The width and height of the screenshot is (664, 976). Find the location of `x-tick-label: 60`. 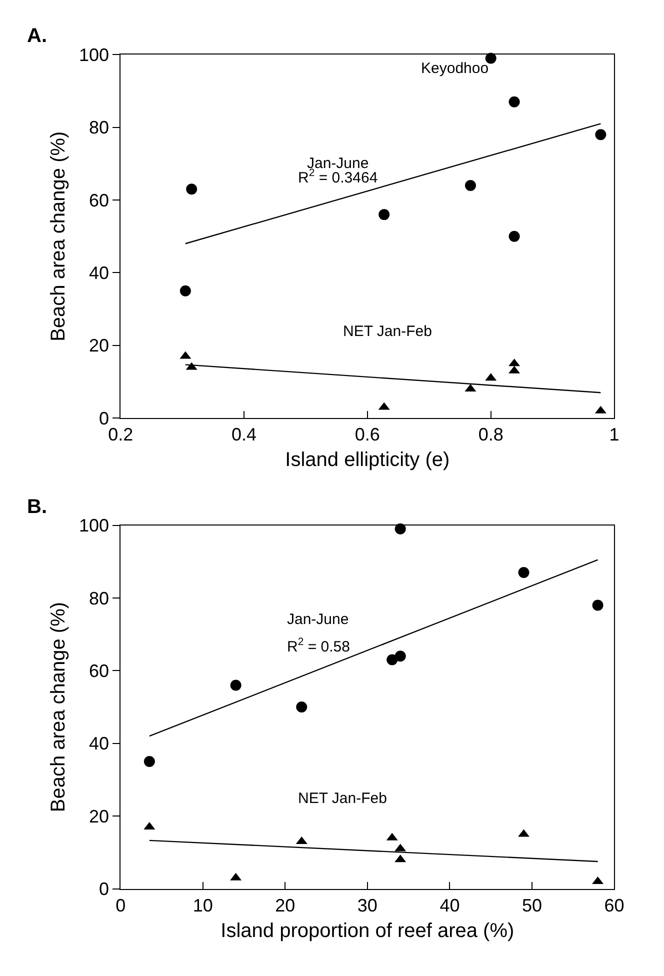

x-tick-label: 60 is located at coordinates (614, 905).